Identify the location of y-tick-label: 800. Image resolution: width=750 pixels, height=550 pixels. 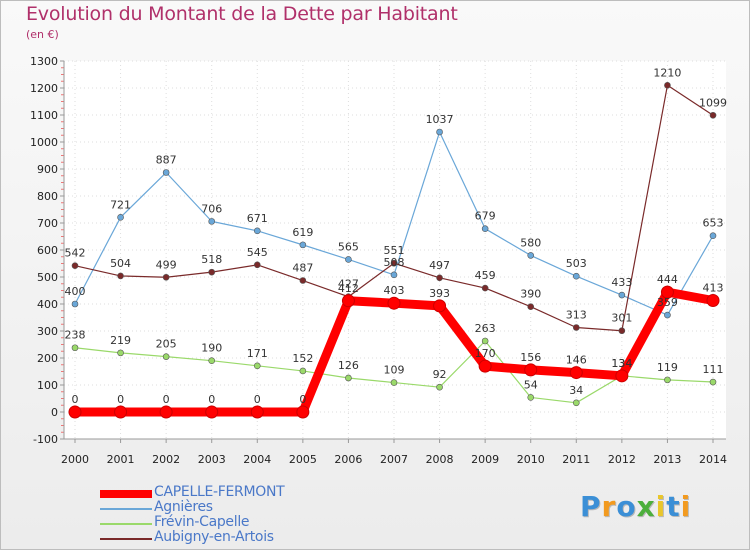
(47, 196).